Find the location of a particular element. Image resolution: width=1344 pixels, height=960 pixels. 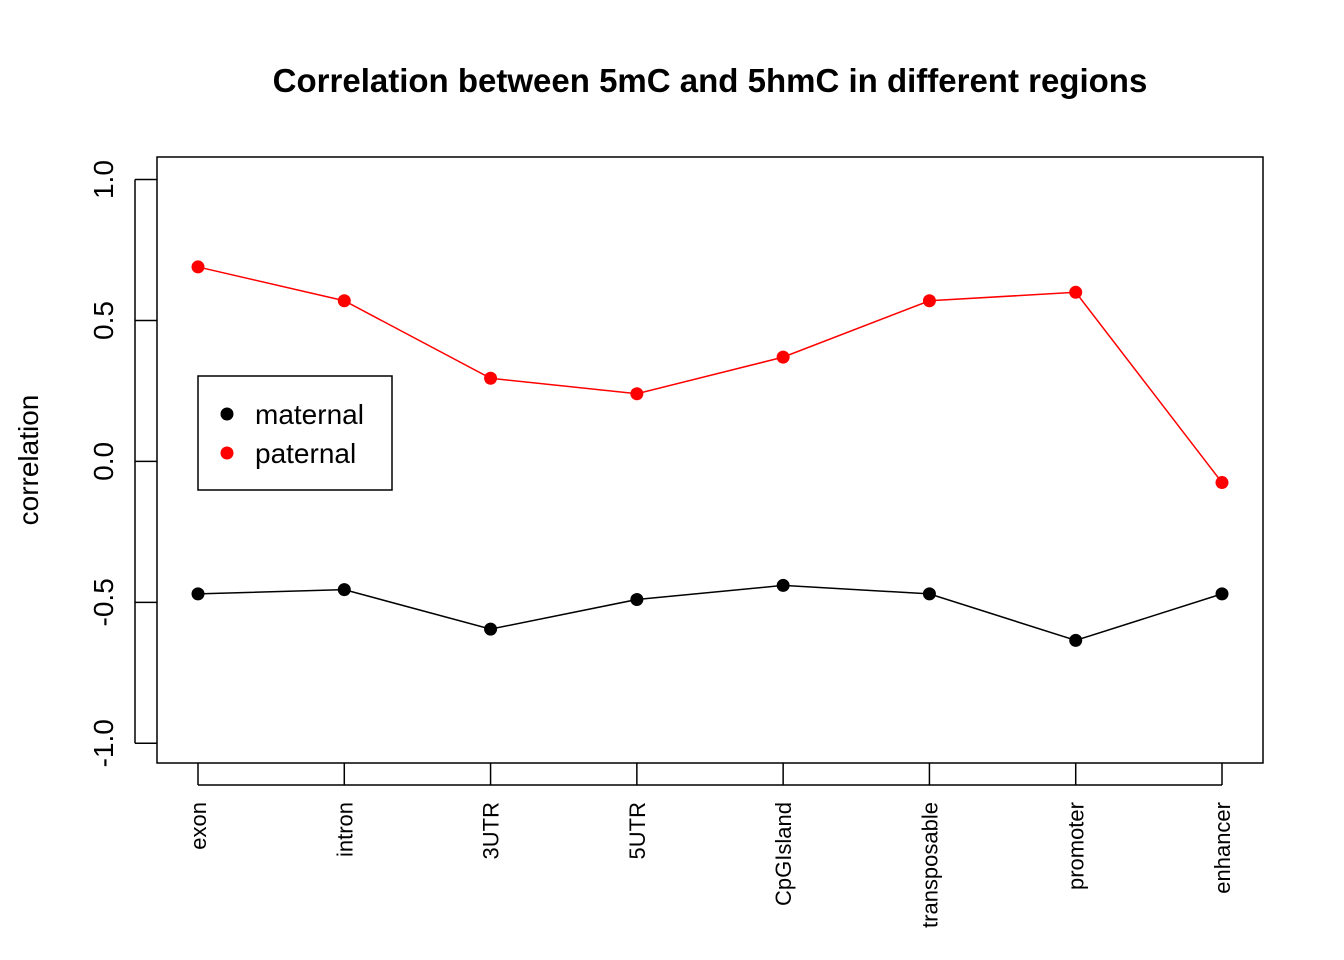

legend-box is located at coordinates (295, 433).